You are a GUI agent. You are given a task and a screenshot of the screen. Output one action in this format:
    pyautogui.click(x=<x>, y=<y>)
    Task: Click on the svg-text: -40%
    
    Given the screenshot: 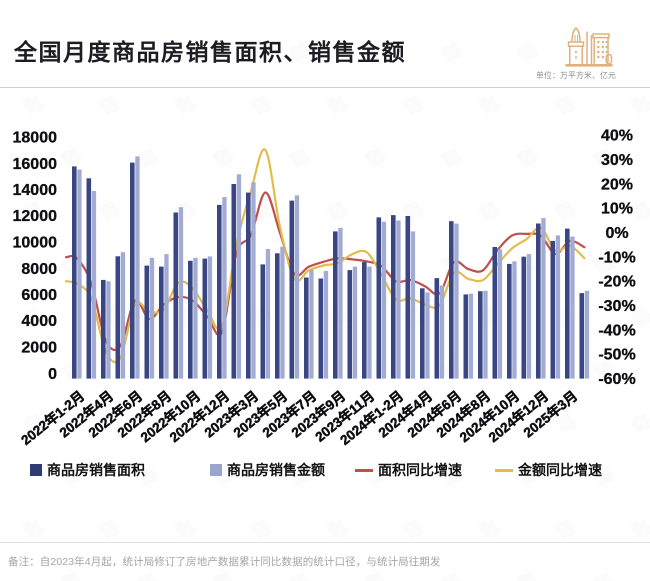 What is the action you would take?
    pyautogui.click(x=616, y=330)
    